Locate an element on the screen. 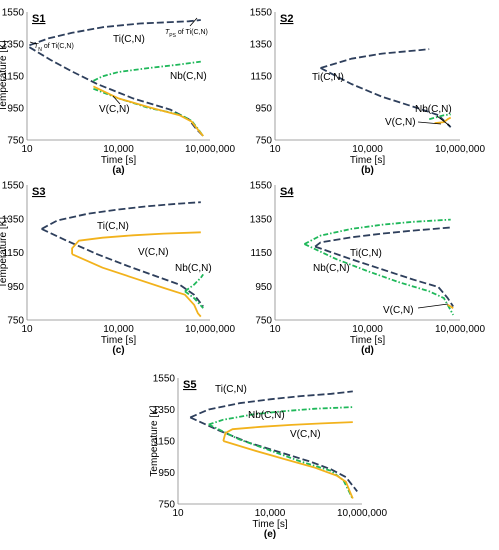 This screenshot has width=499, height=550. panel-label: (a) is located at coordinates (118, 170).